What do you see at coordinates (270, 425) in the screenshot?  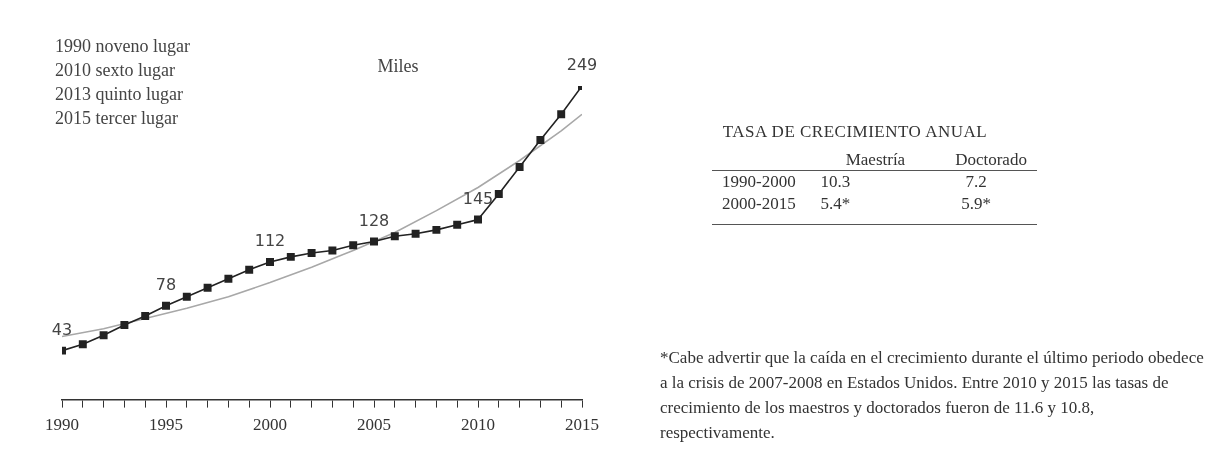 I see `x-tick-label: 2000` at bounding box center [270, 425].